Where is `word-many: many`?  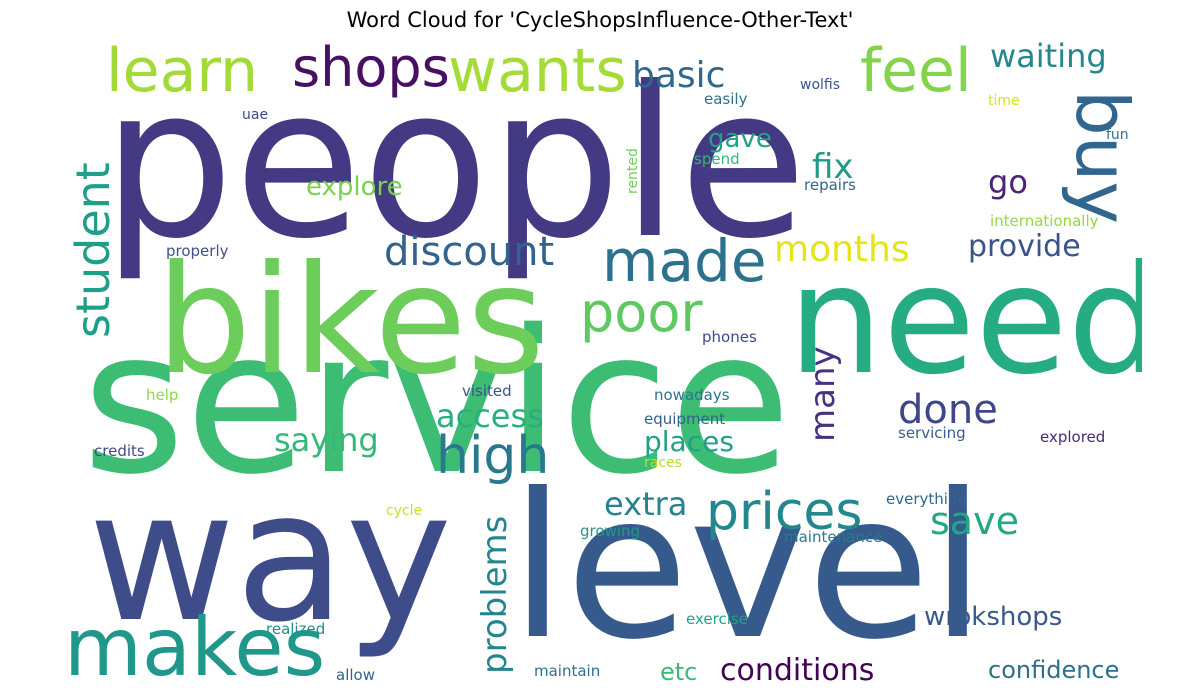
word-many: many is located at coordinates (823, 394).